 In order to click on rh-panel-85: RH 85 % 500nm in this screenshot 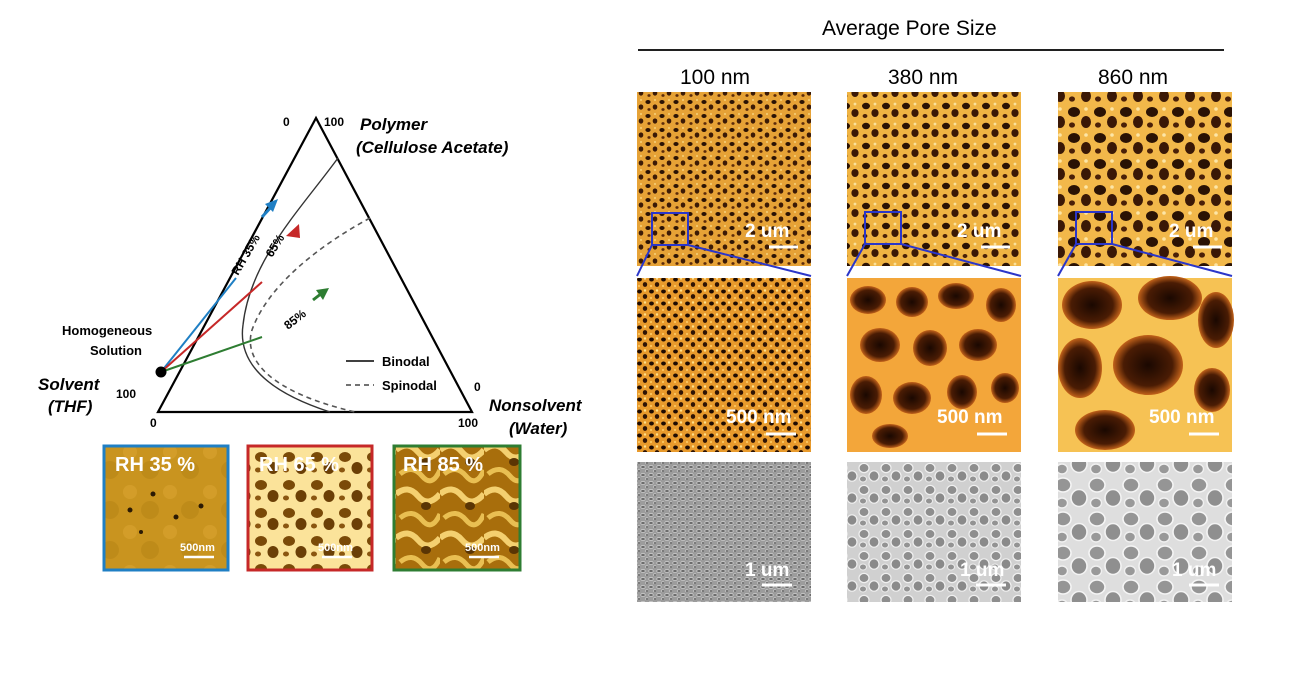, I will do `click(457, 508)`.